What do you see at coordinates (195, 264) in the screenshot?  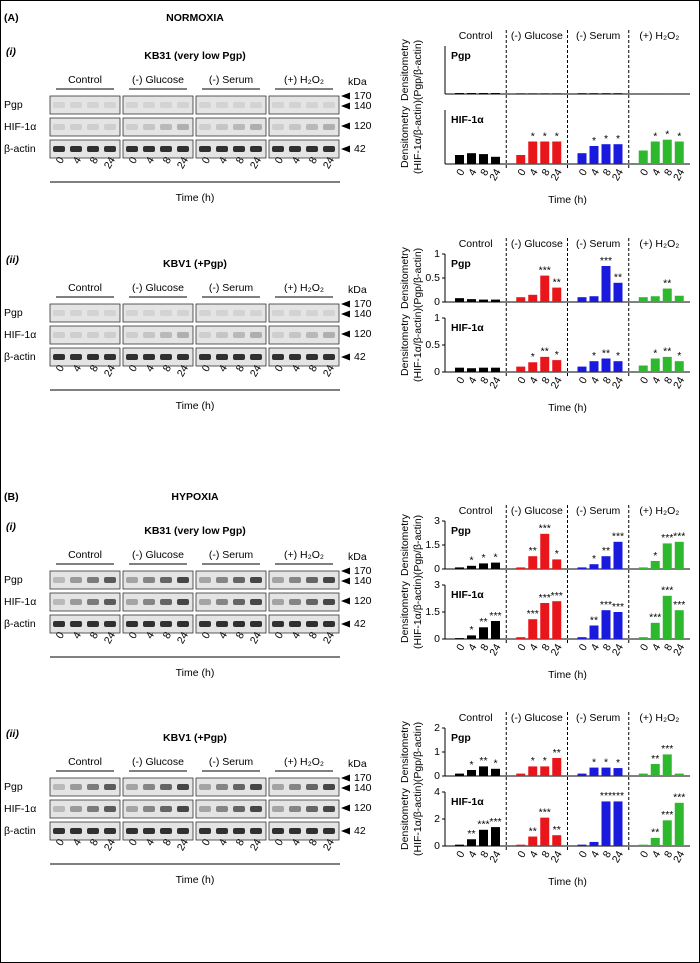 I see `cell-line-title: KBV1 (+Pgp)` at bounding box center [195, 264].